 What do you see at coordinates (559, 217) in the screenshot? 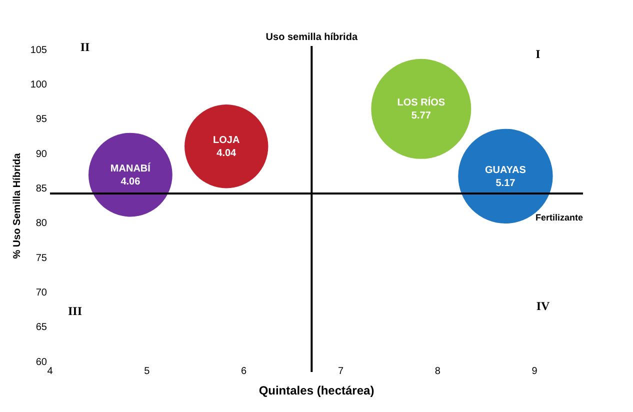
I see `ref-line-label: Fertilizante` at bounding box center [559, 217].